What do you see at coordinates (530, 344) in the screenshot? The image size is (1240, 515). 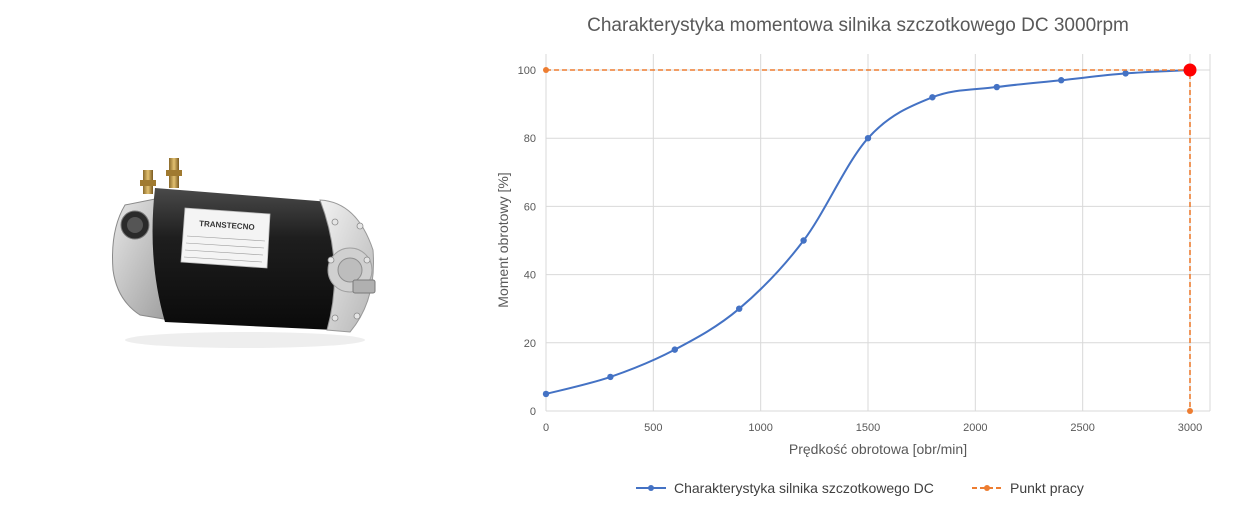 I see `y-tick-label: 20` at bounding box center [530, 344].